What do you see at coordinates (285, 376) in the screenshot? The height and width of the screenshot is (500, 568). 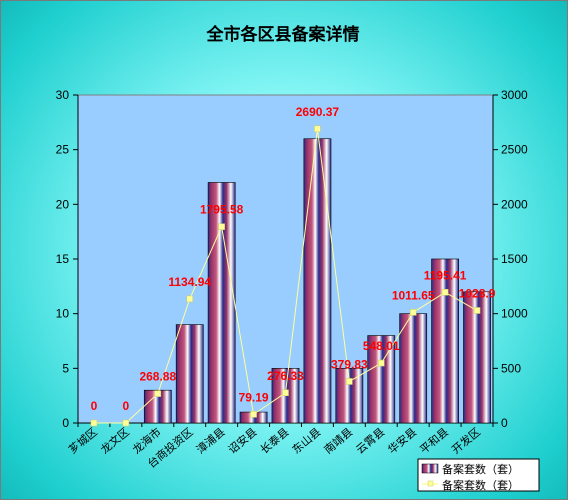 I see `data-label: 276.33` at bounding box center [285, 376].